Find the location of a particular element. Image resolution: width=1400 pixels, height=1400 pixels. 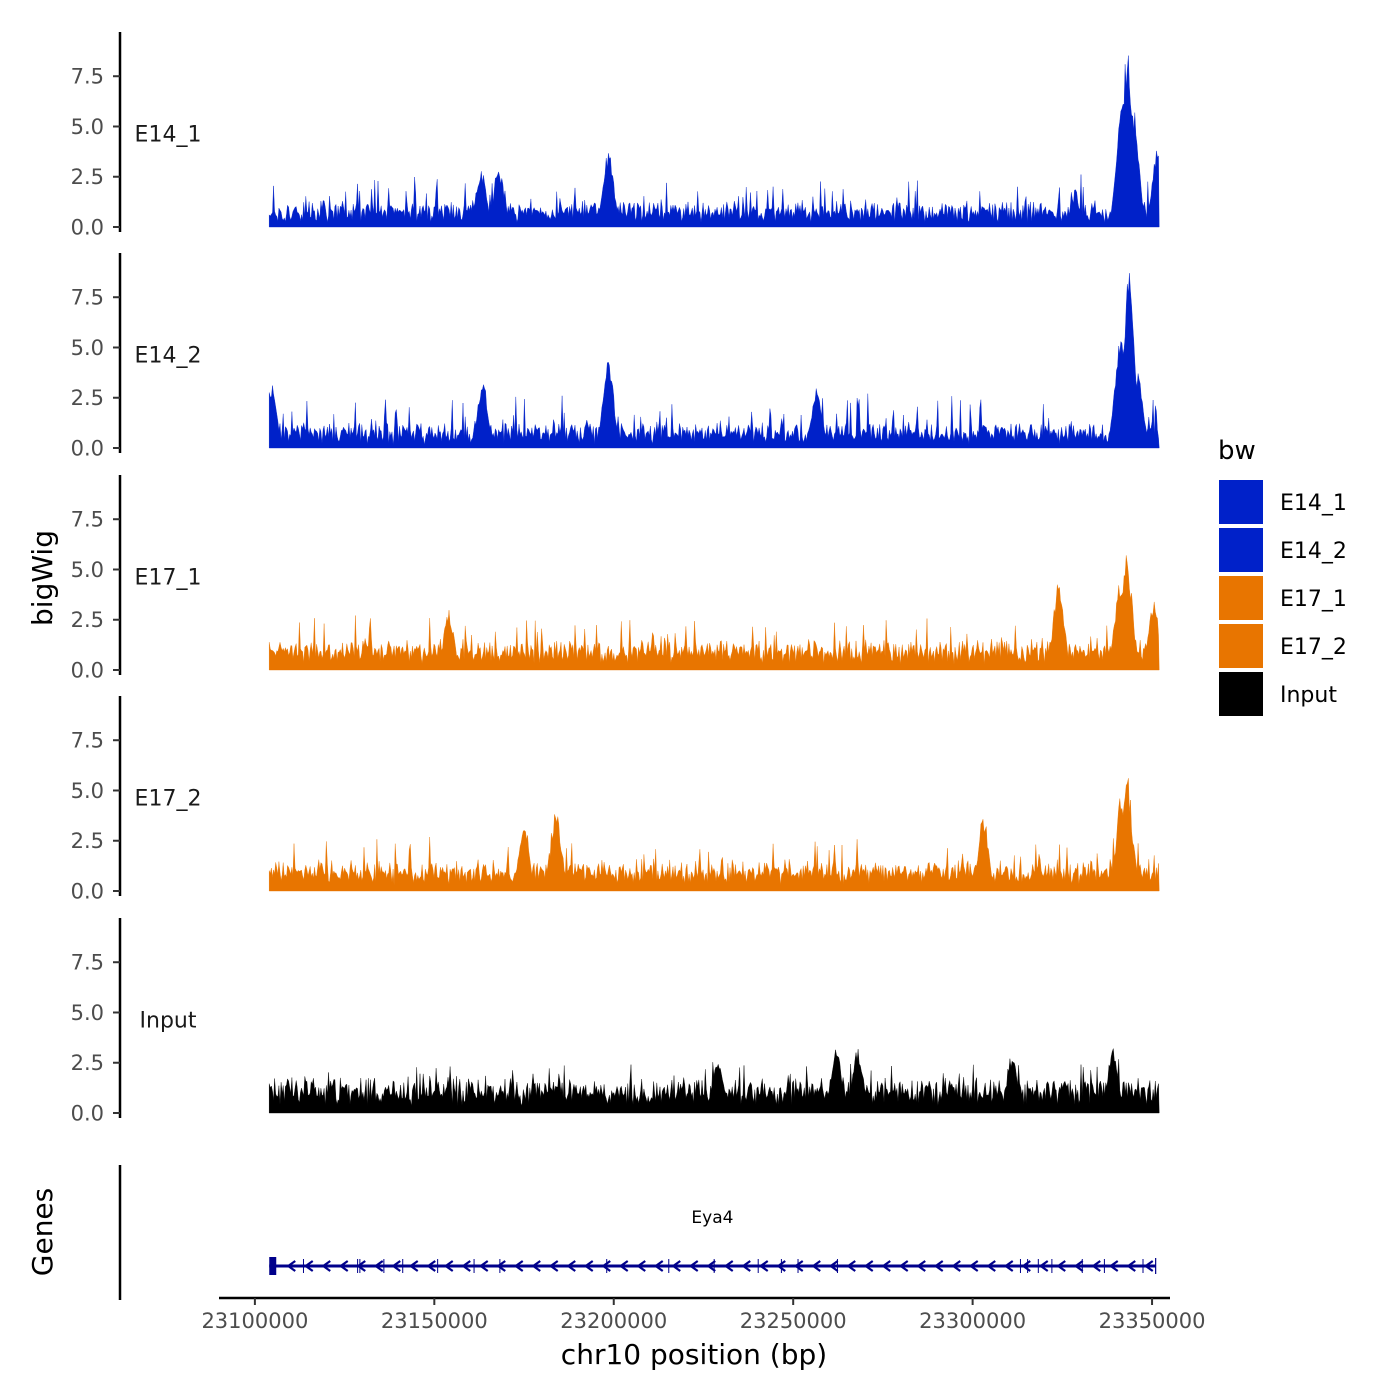

panel-E17_2: 0.0 2.5 5.0 7.5 E17_2 is located at coordinates (615, 800).